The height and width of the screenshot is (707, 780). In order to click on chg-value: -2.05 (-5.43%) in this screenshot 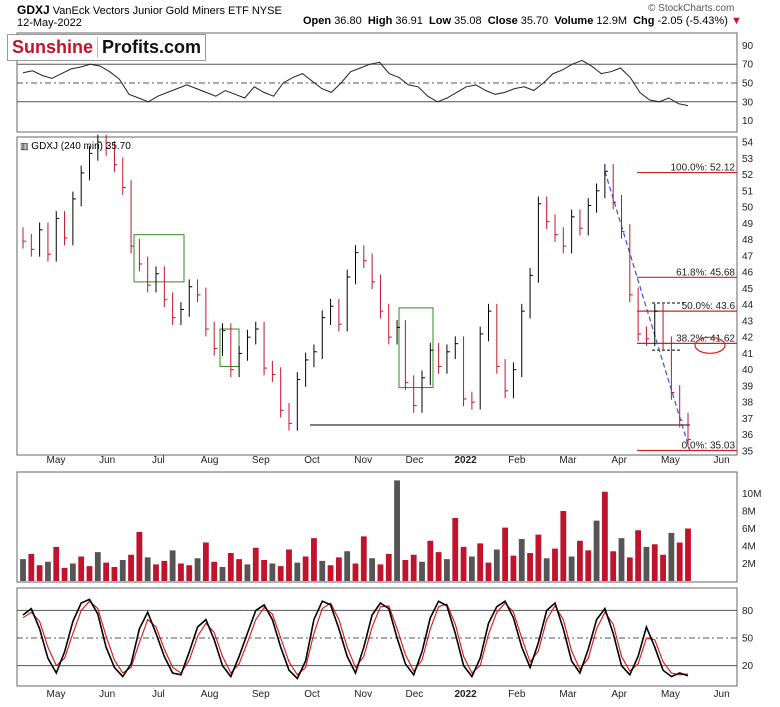, I will do `click(692, 21)`.